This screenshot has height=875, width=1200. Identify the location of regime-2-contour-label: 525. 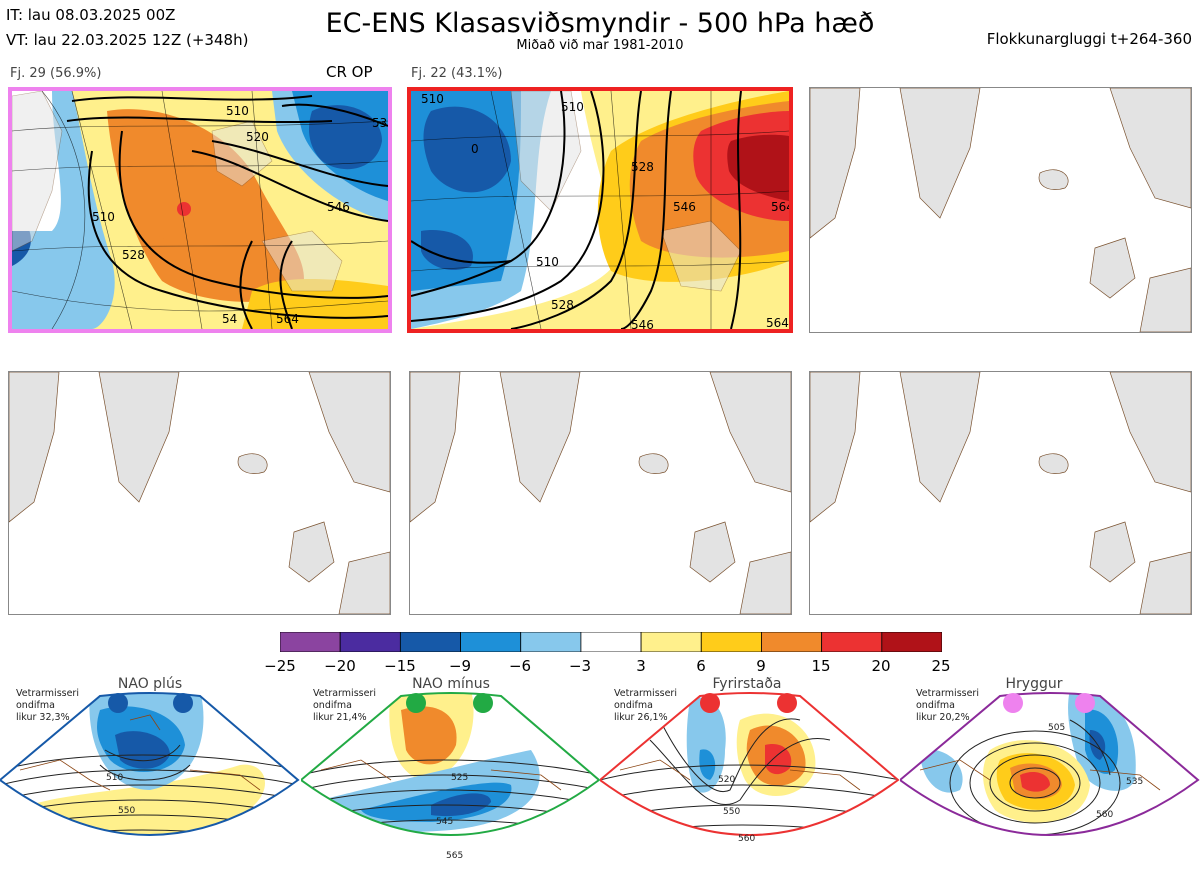
(459, 778).